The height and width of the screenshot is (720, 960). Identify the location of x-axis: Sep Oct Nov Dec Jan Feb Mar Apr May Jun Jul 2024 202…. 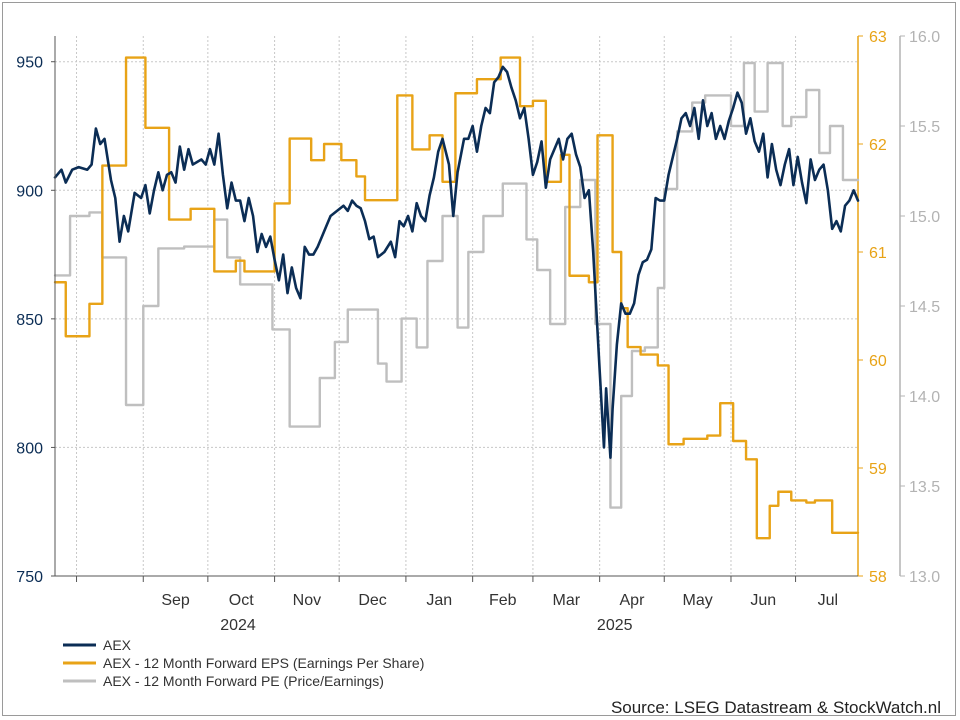
(457, 605).